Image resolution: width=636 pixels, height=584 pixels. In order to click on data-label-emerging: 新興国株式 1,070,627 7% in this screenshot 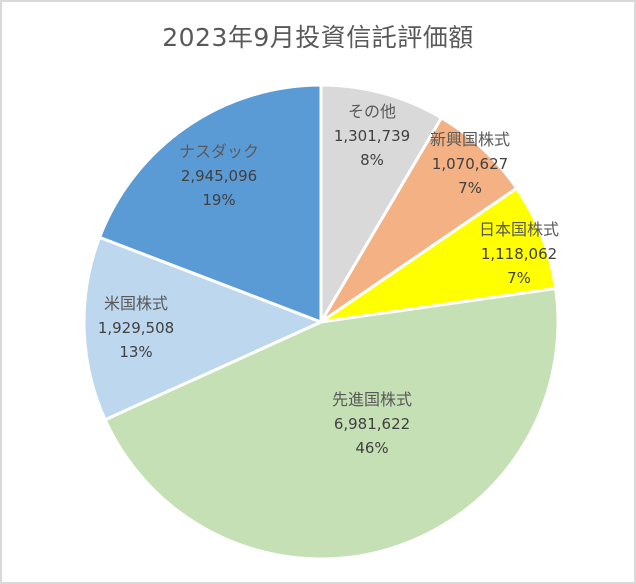, I will do `click(470, 164)`.